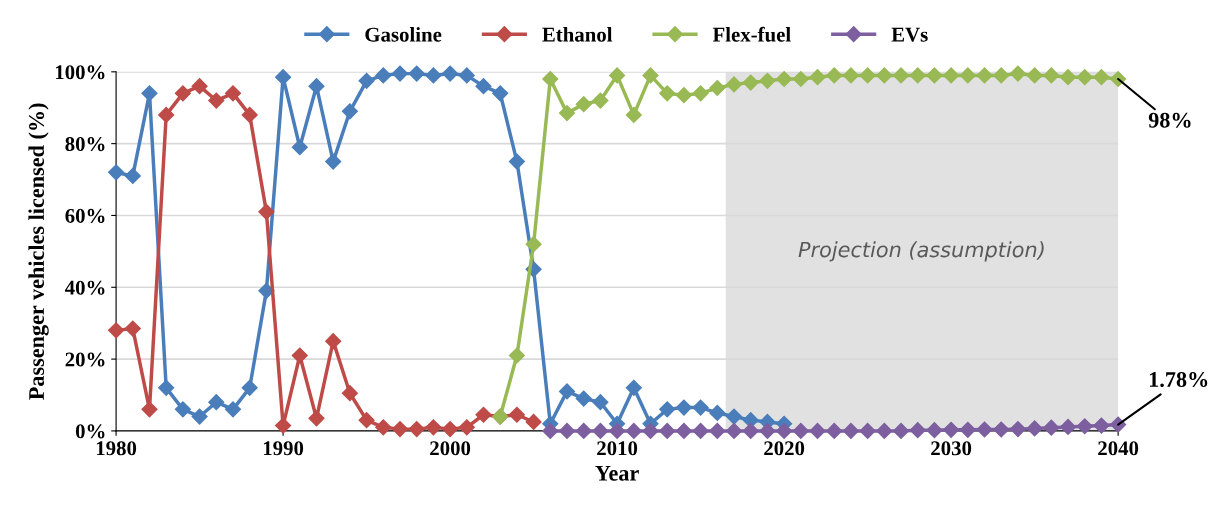 The image size is (1222, 513). What do you see at coordinates (403, 34) in the screenshot?
I see `legend-label: Gasoline` at bounding box center [403, 34].